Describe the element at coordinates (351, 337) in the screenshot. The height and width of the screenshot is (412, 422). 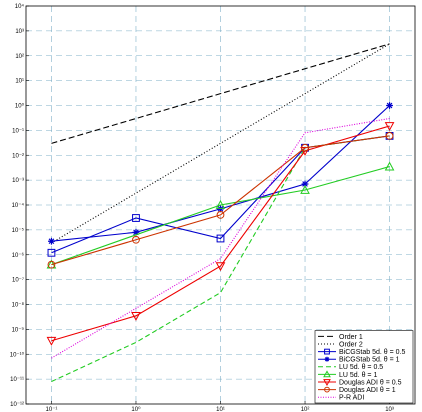
I see `legend-label: Order 1` at that location.